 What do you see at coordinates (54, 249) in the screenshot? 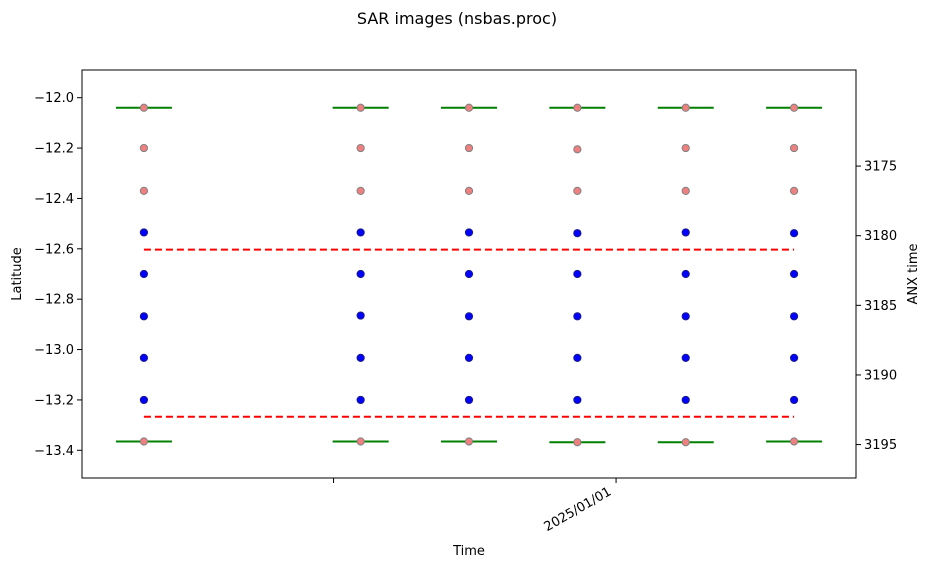
I see `y-tick-label: −12.6` at bounding box center [54, 249].